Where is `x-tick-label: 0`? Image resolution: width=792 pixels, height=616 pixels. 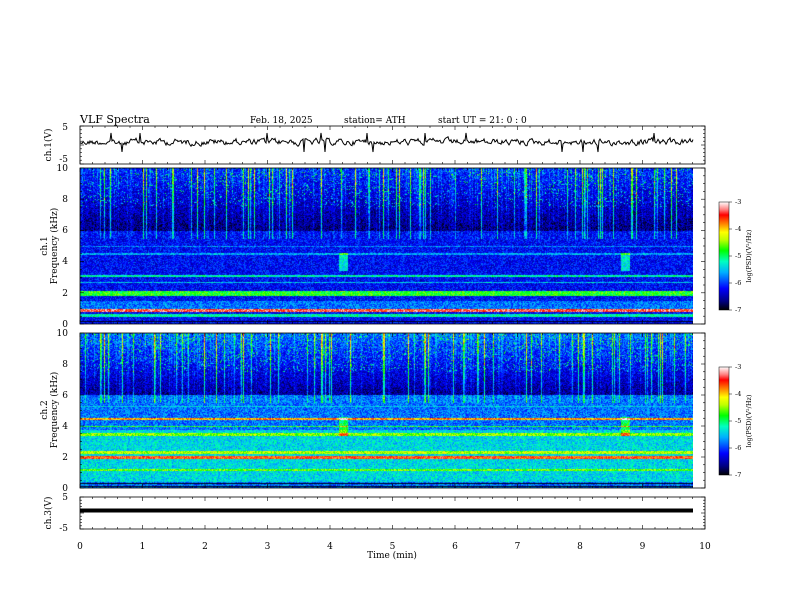
x-tick-label: 0 is located at coordinates (80, 547).